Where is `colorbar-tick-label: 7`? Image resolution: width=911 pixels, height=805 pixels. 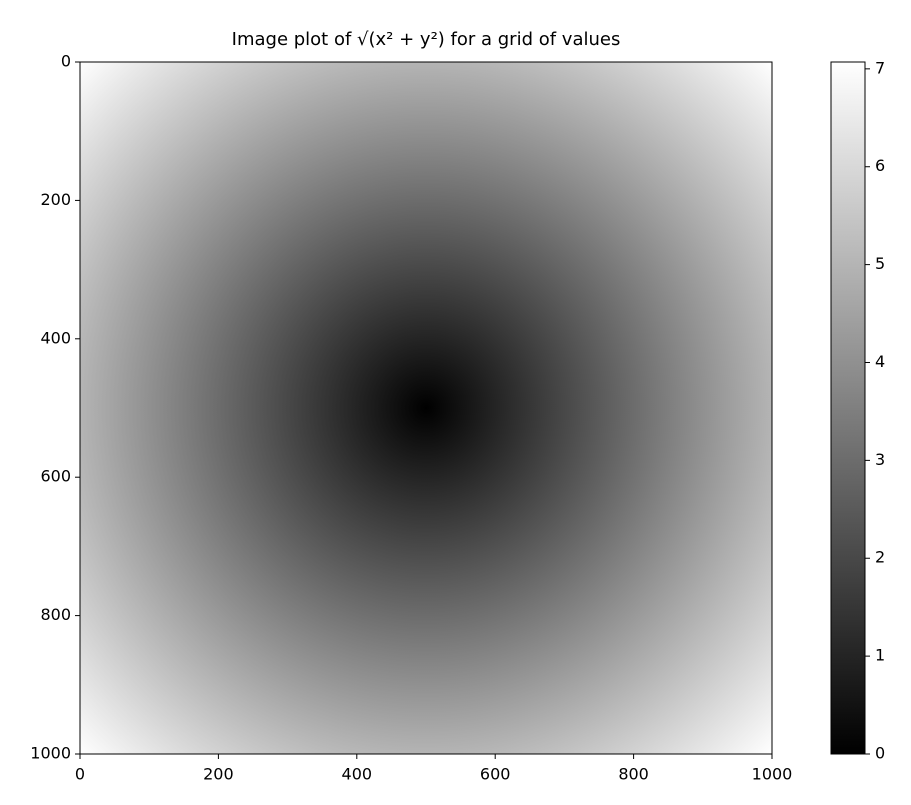 colorbar-tick-label: 7 is located at coordinates (880, 67).